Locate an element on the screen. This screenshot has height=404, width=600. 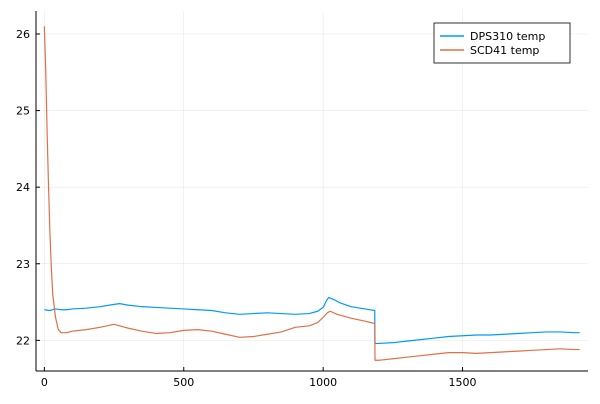
series-line-dps310-temp is located at coordinates (312, 320).